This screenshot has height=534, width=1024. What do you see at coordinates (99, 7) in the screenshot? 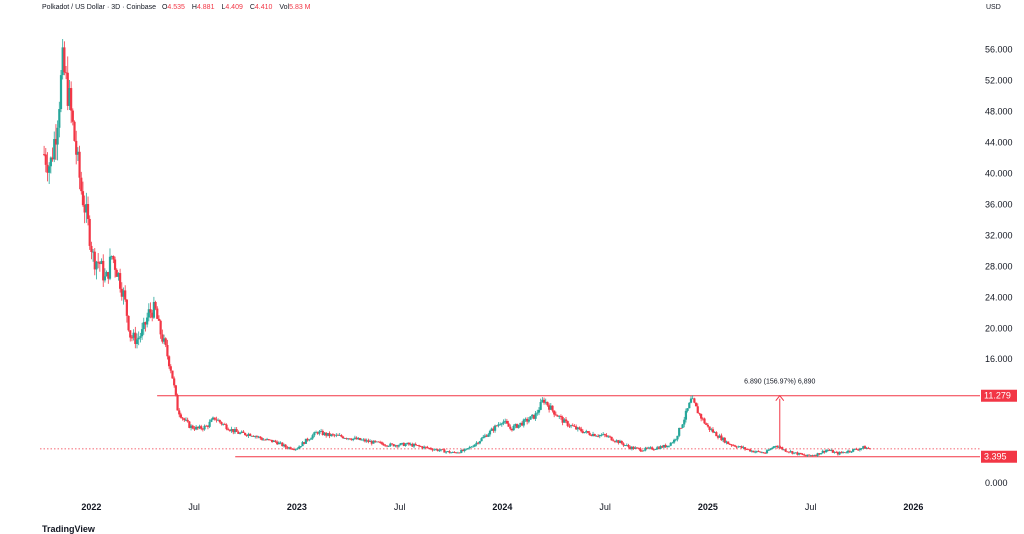
I see `symbol-title: Polkadot / US Dollar · 3D · Coinbase` at bounding box center [99, 7].